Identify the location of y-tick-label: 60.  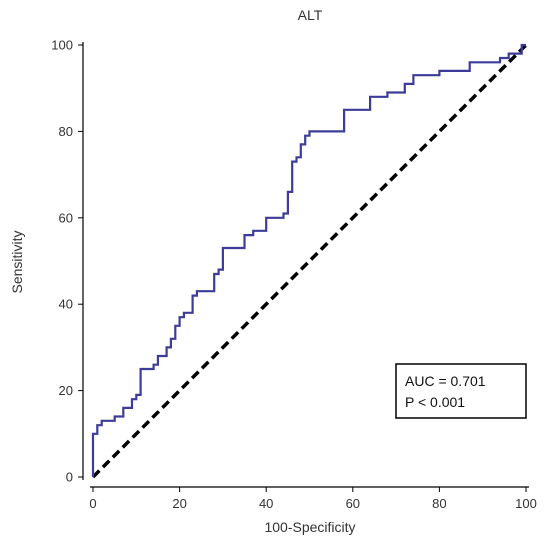
(66, 217).